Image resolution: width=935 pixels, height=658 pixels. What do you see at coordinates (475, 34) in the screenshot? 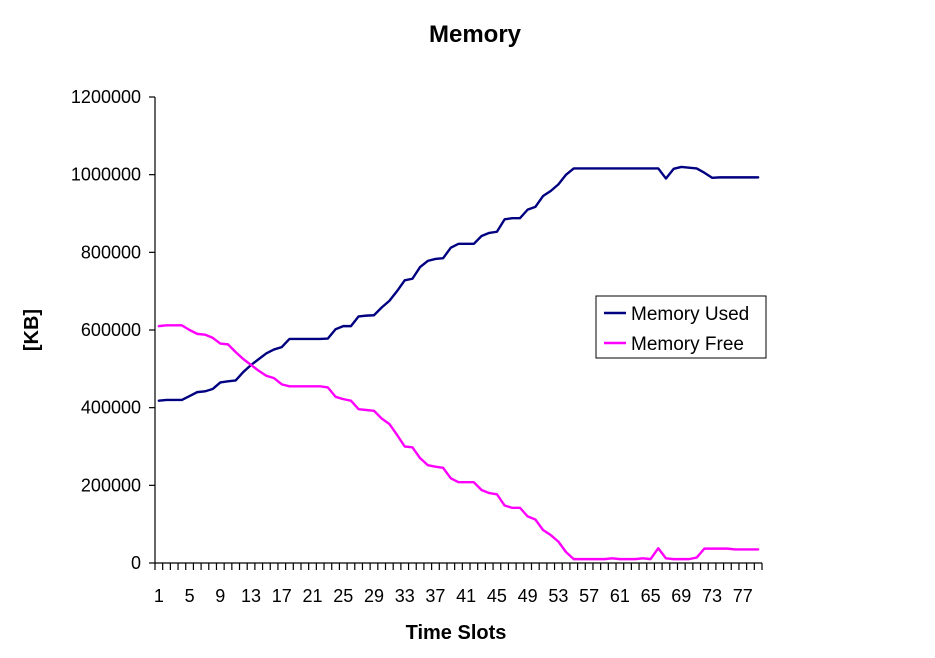
I see `chart-title: Memory` at bounding box center [475, 34].